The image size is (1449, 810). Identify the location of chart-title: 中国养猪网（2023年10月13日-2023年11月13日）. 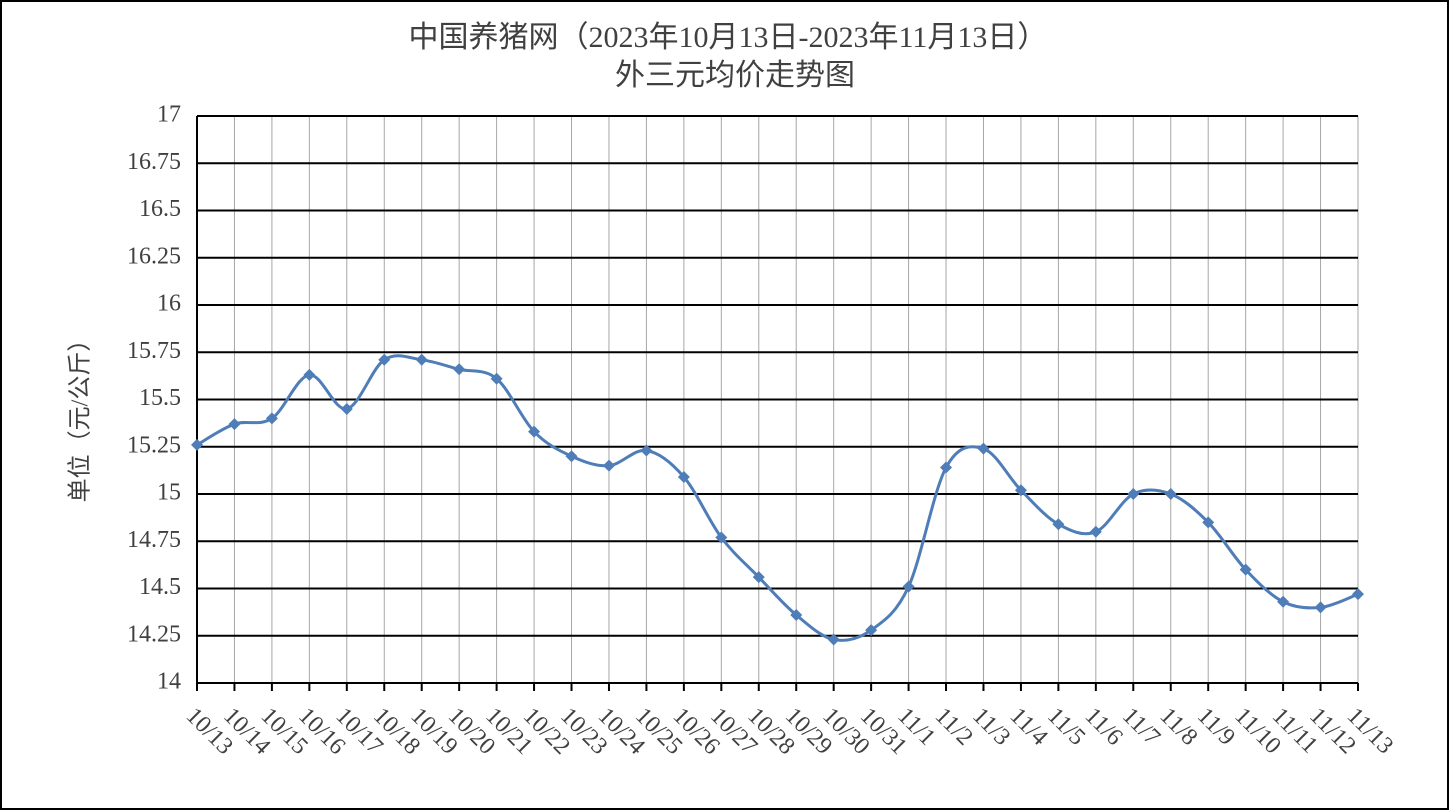
(728, 37).